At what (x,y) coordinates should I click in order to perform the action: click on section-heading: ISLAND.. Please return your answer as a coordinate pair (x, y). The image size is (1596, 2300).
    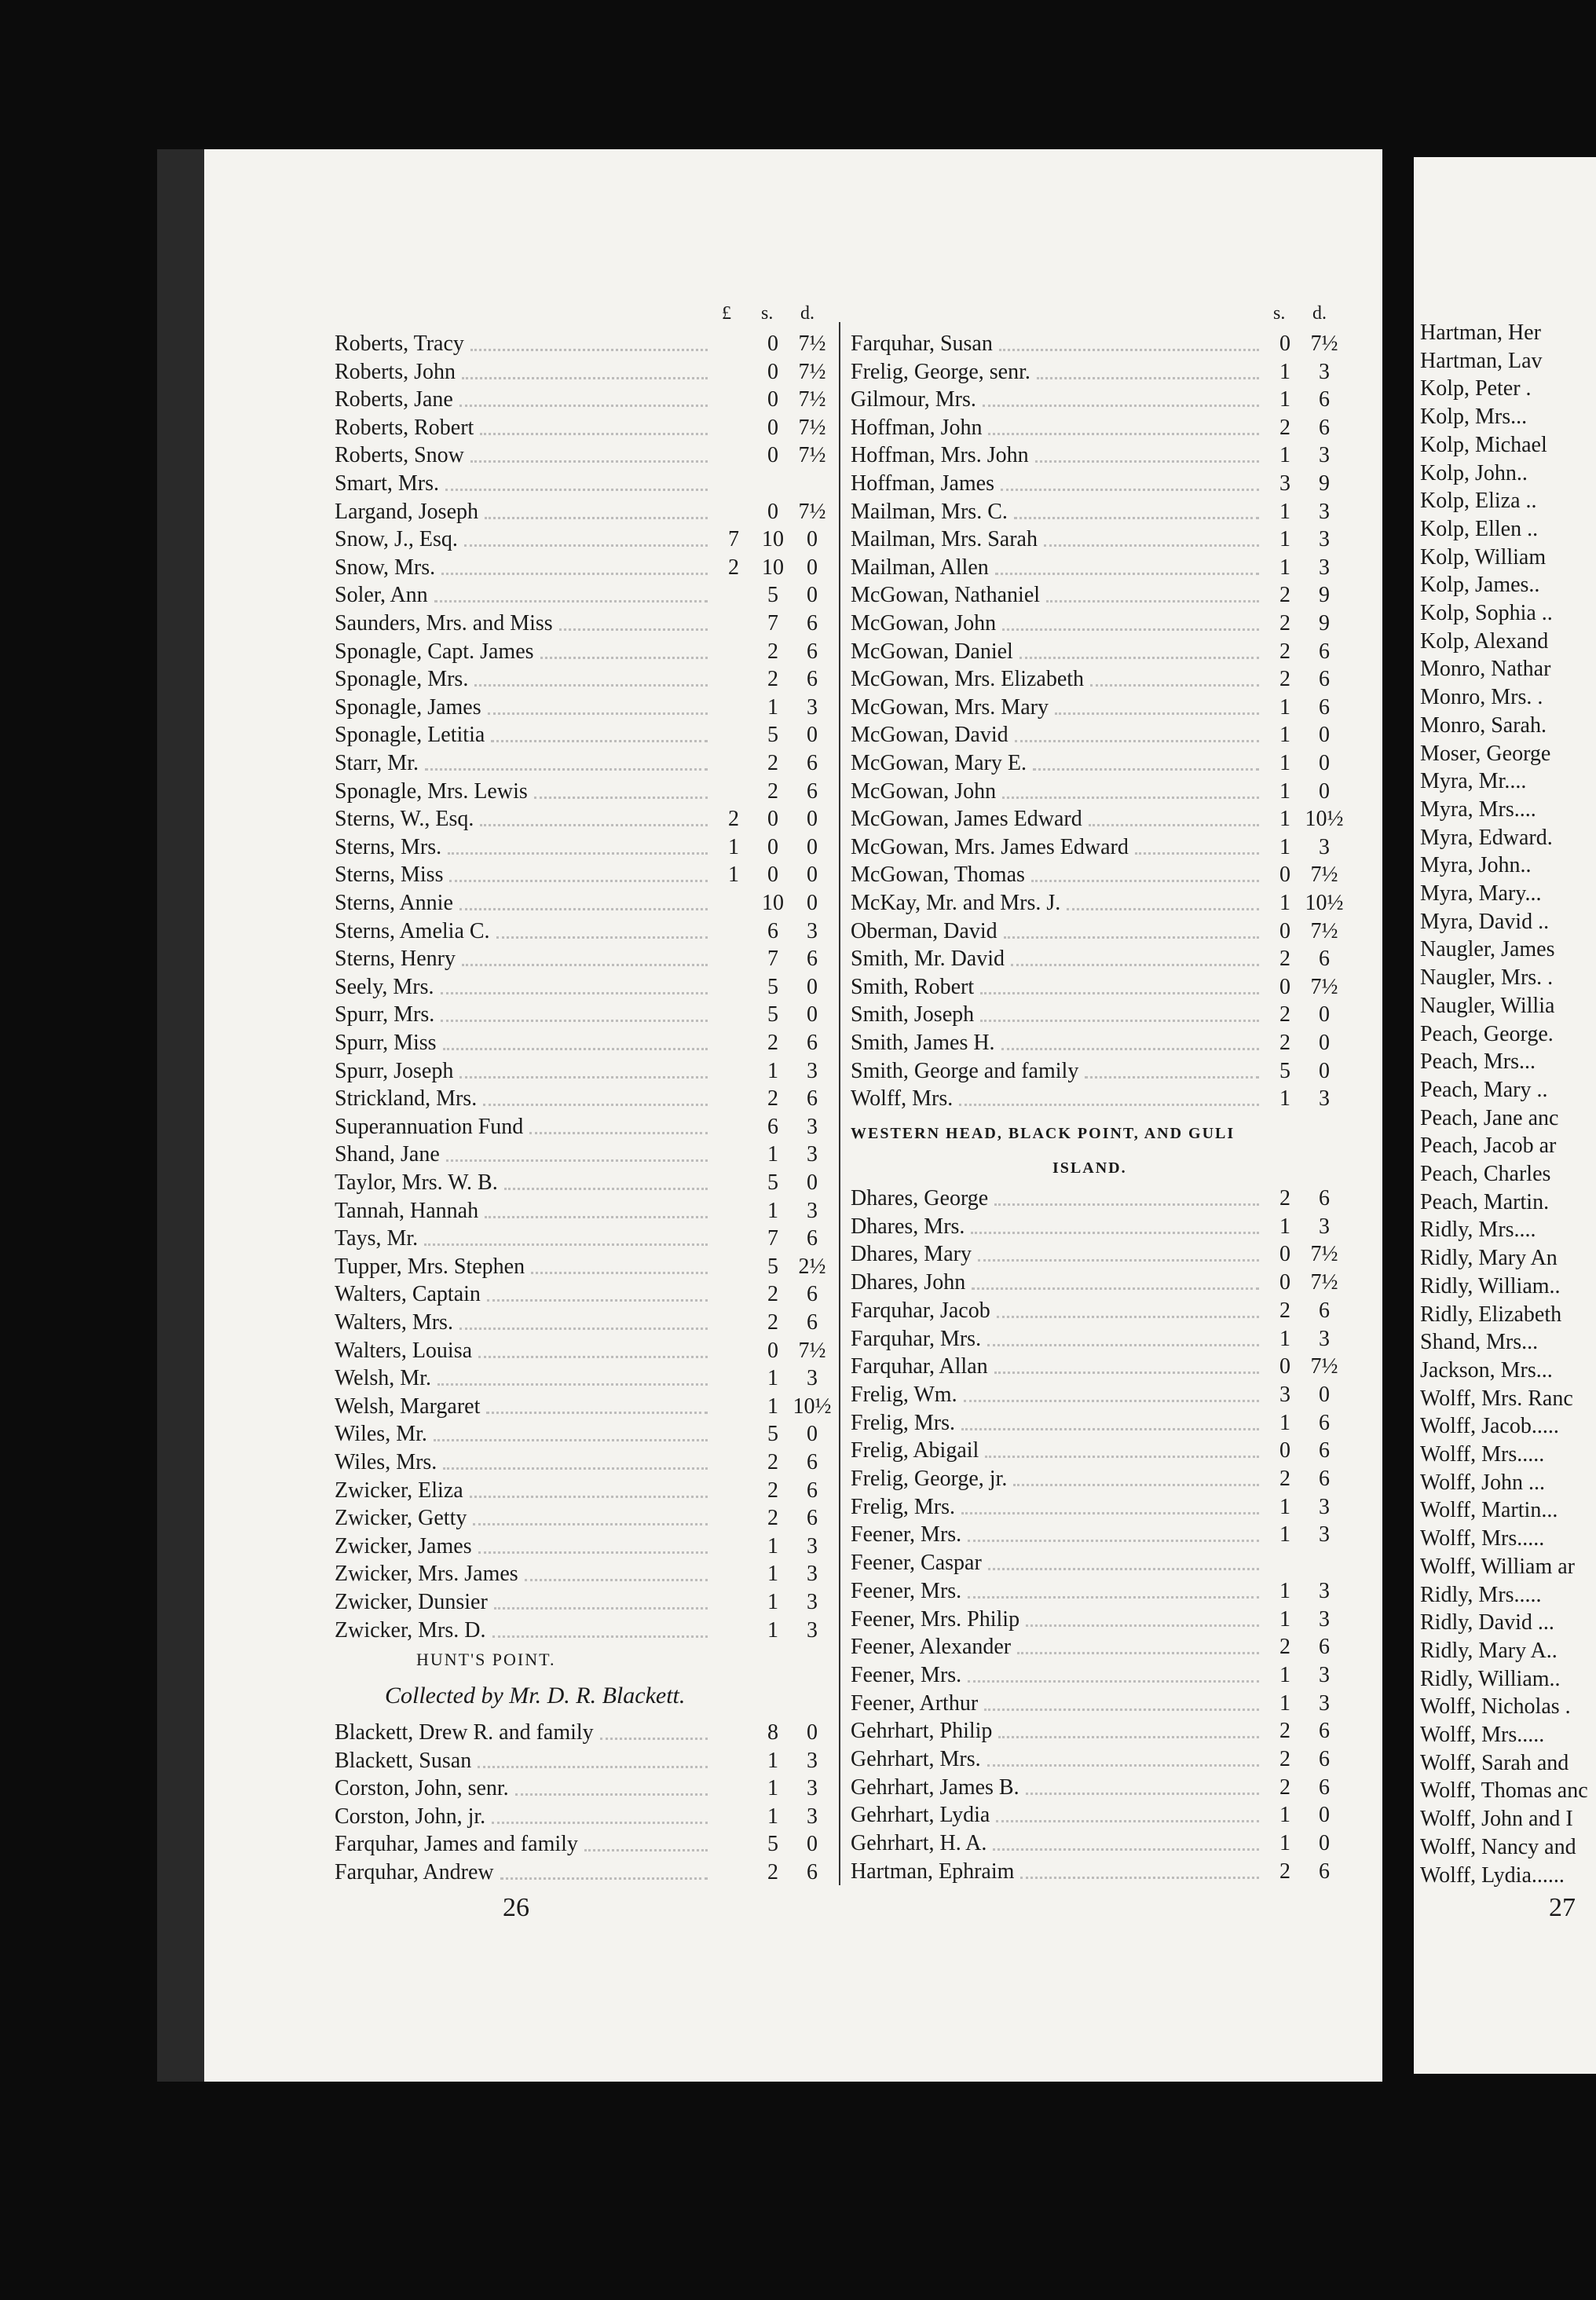
    Looking at the image, I should click on (1089, 1168).